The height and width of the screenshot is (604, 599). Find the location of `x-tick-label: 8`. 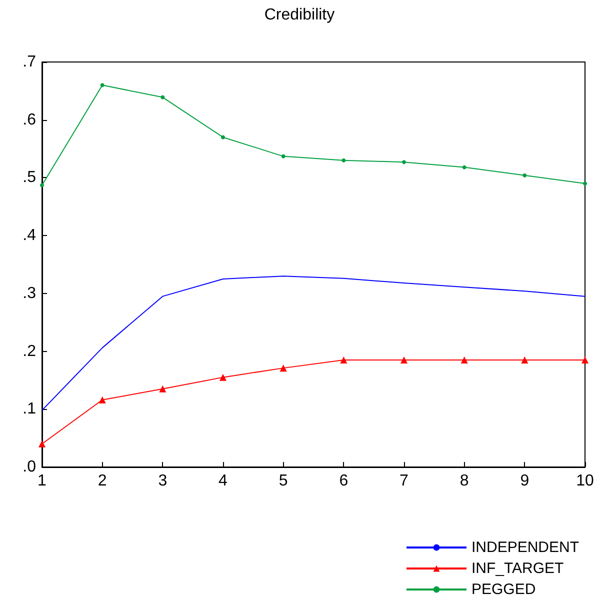

x-tick-label: 8 is located at coordinates (464, 481).